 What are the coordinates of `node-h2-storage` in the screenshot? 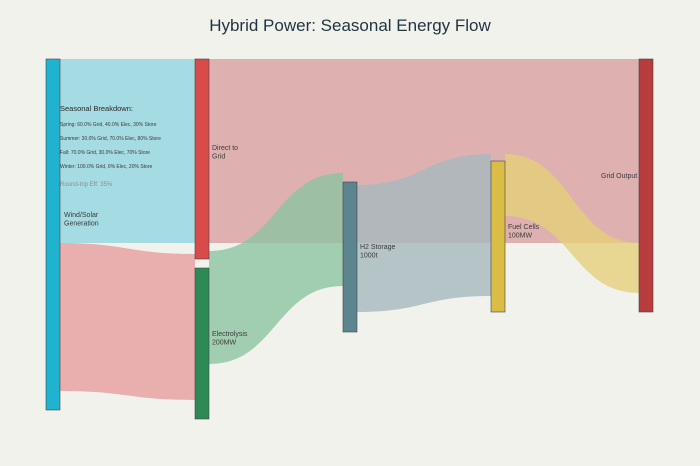 It's located at (350, 257).